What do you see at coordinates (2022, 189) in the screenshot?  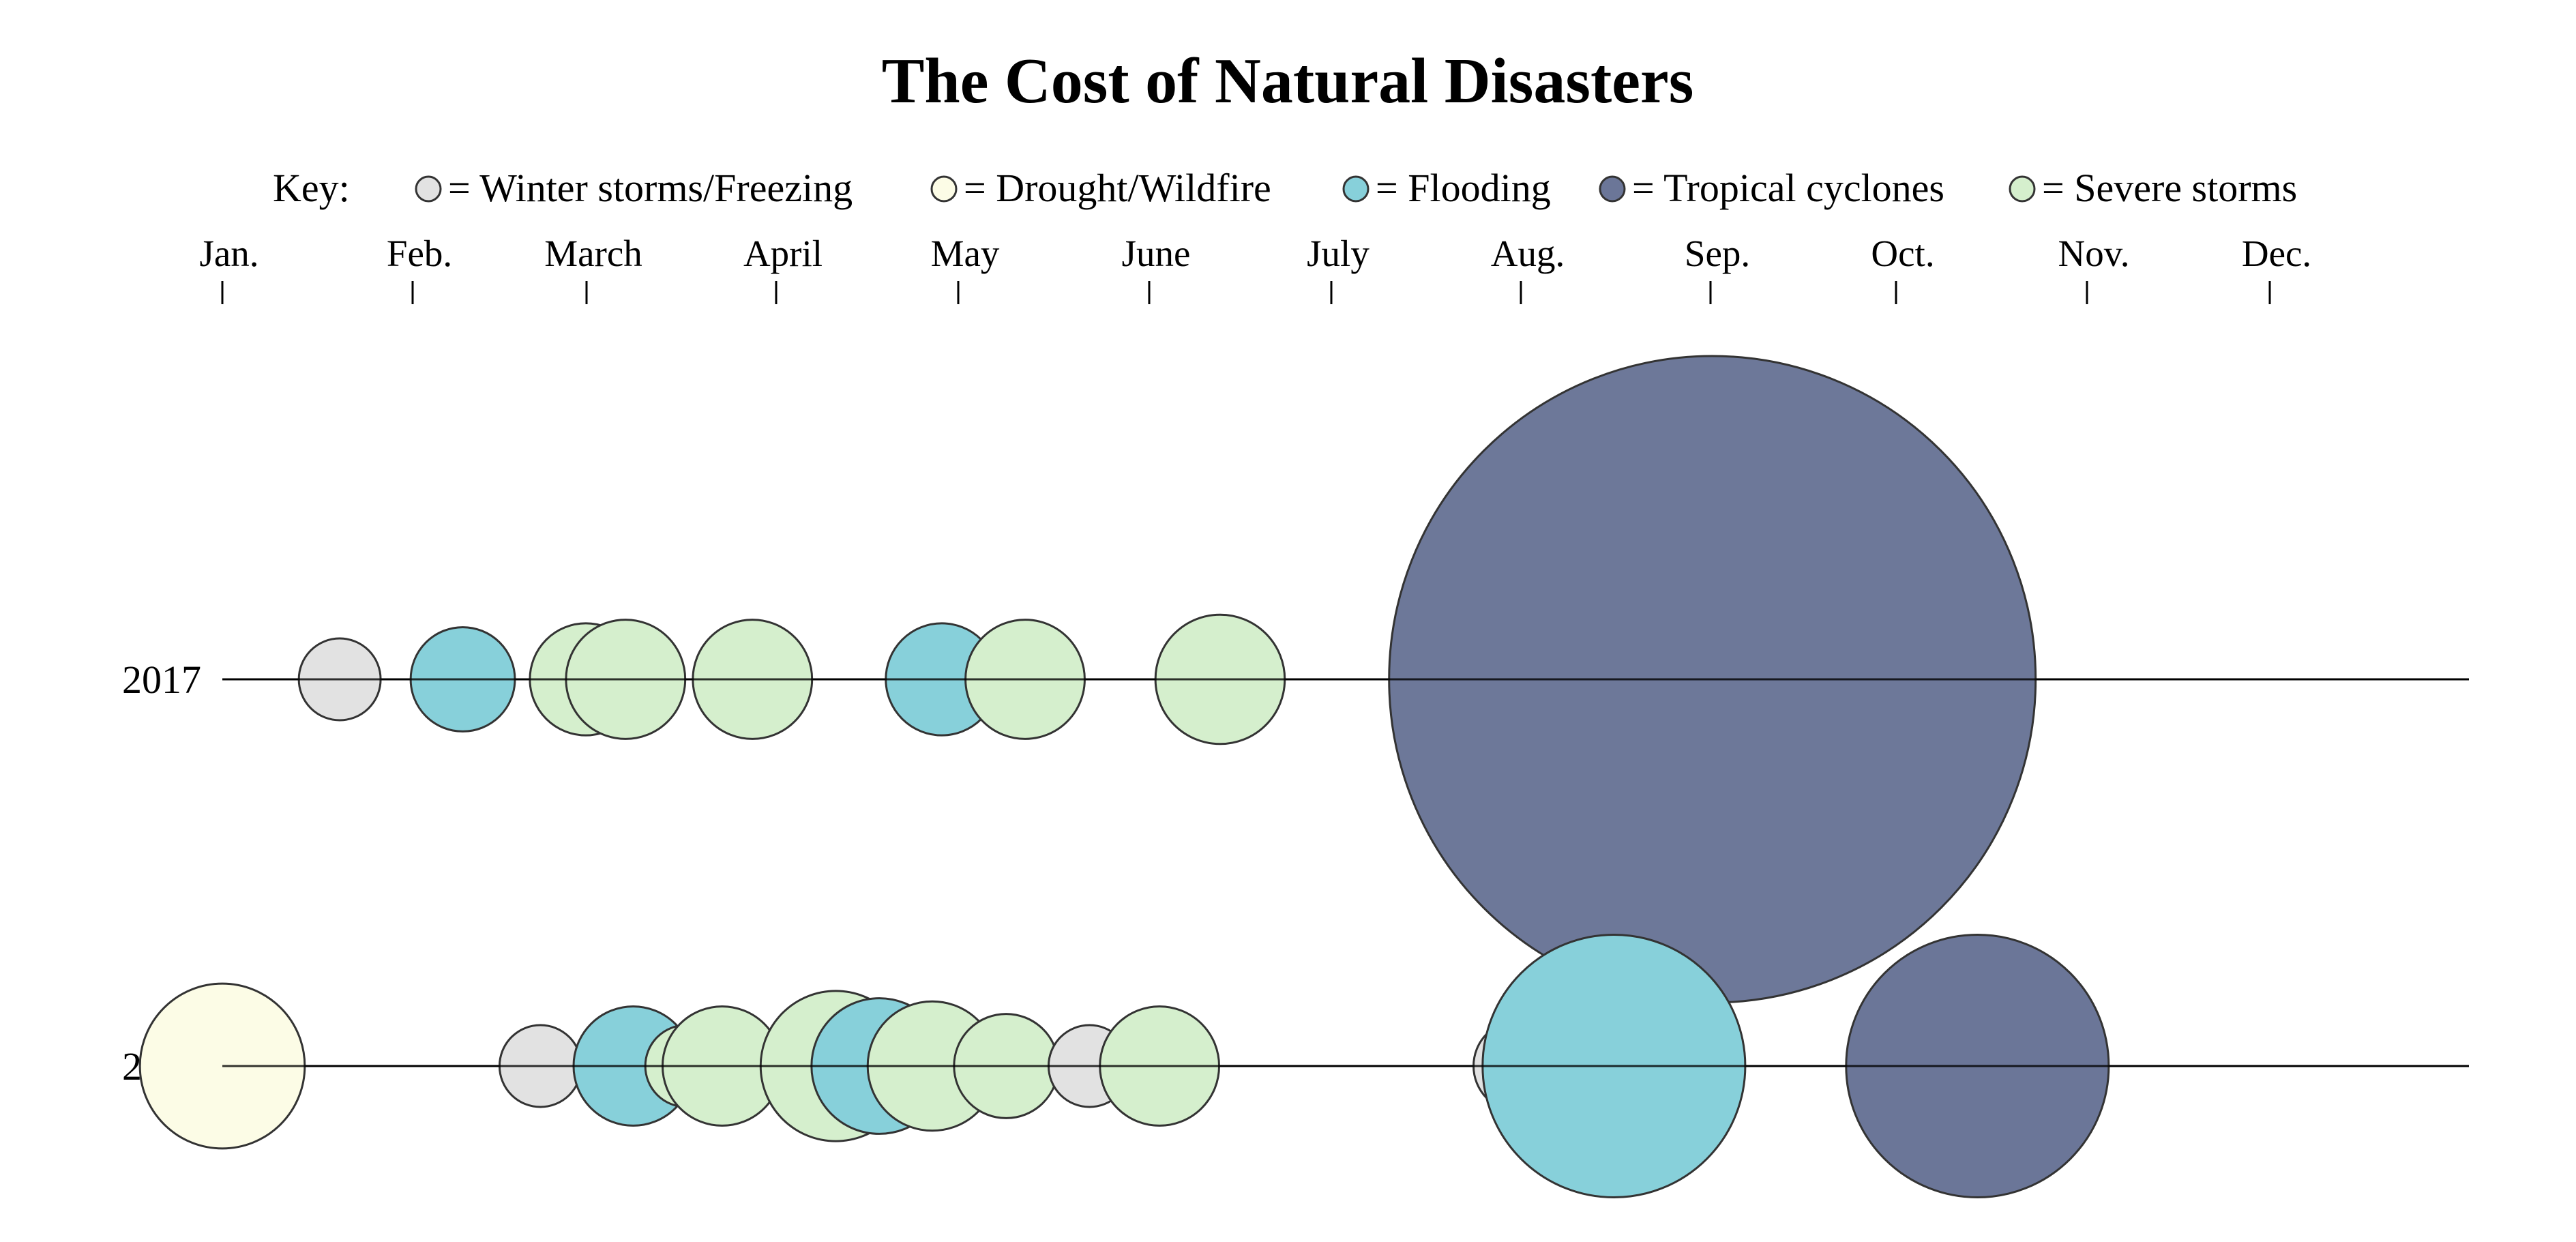 I see `legend-swatch-severe` at bounding box center [2022, 189].